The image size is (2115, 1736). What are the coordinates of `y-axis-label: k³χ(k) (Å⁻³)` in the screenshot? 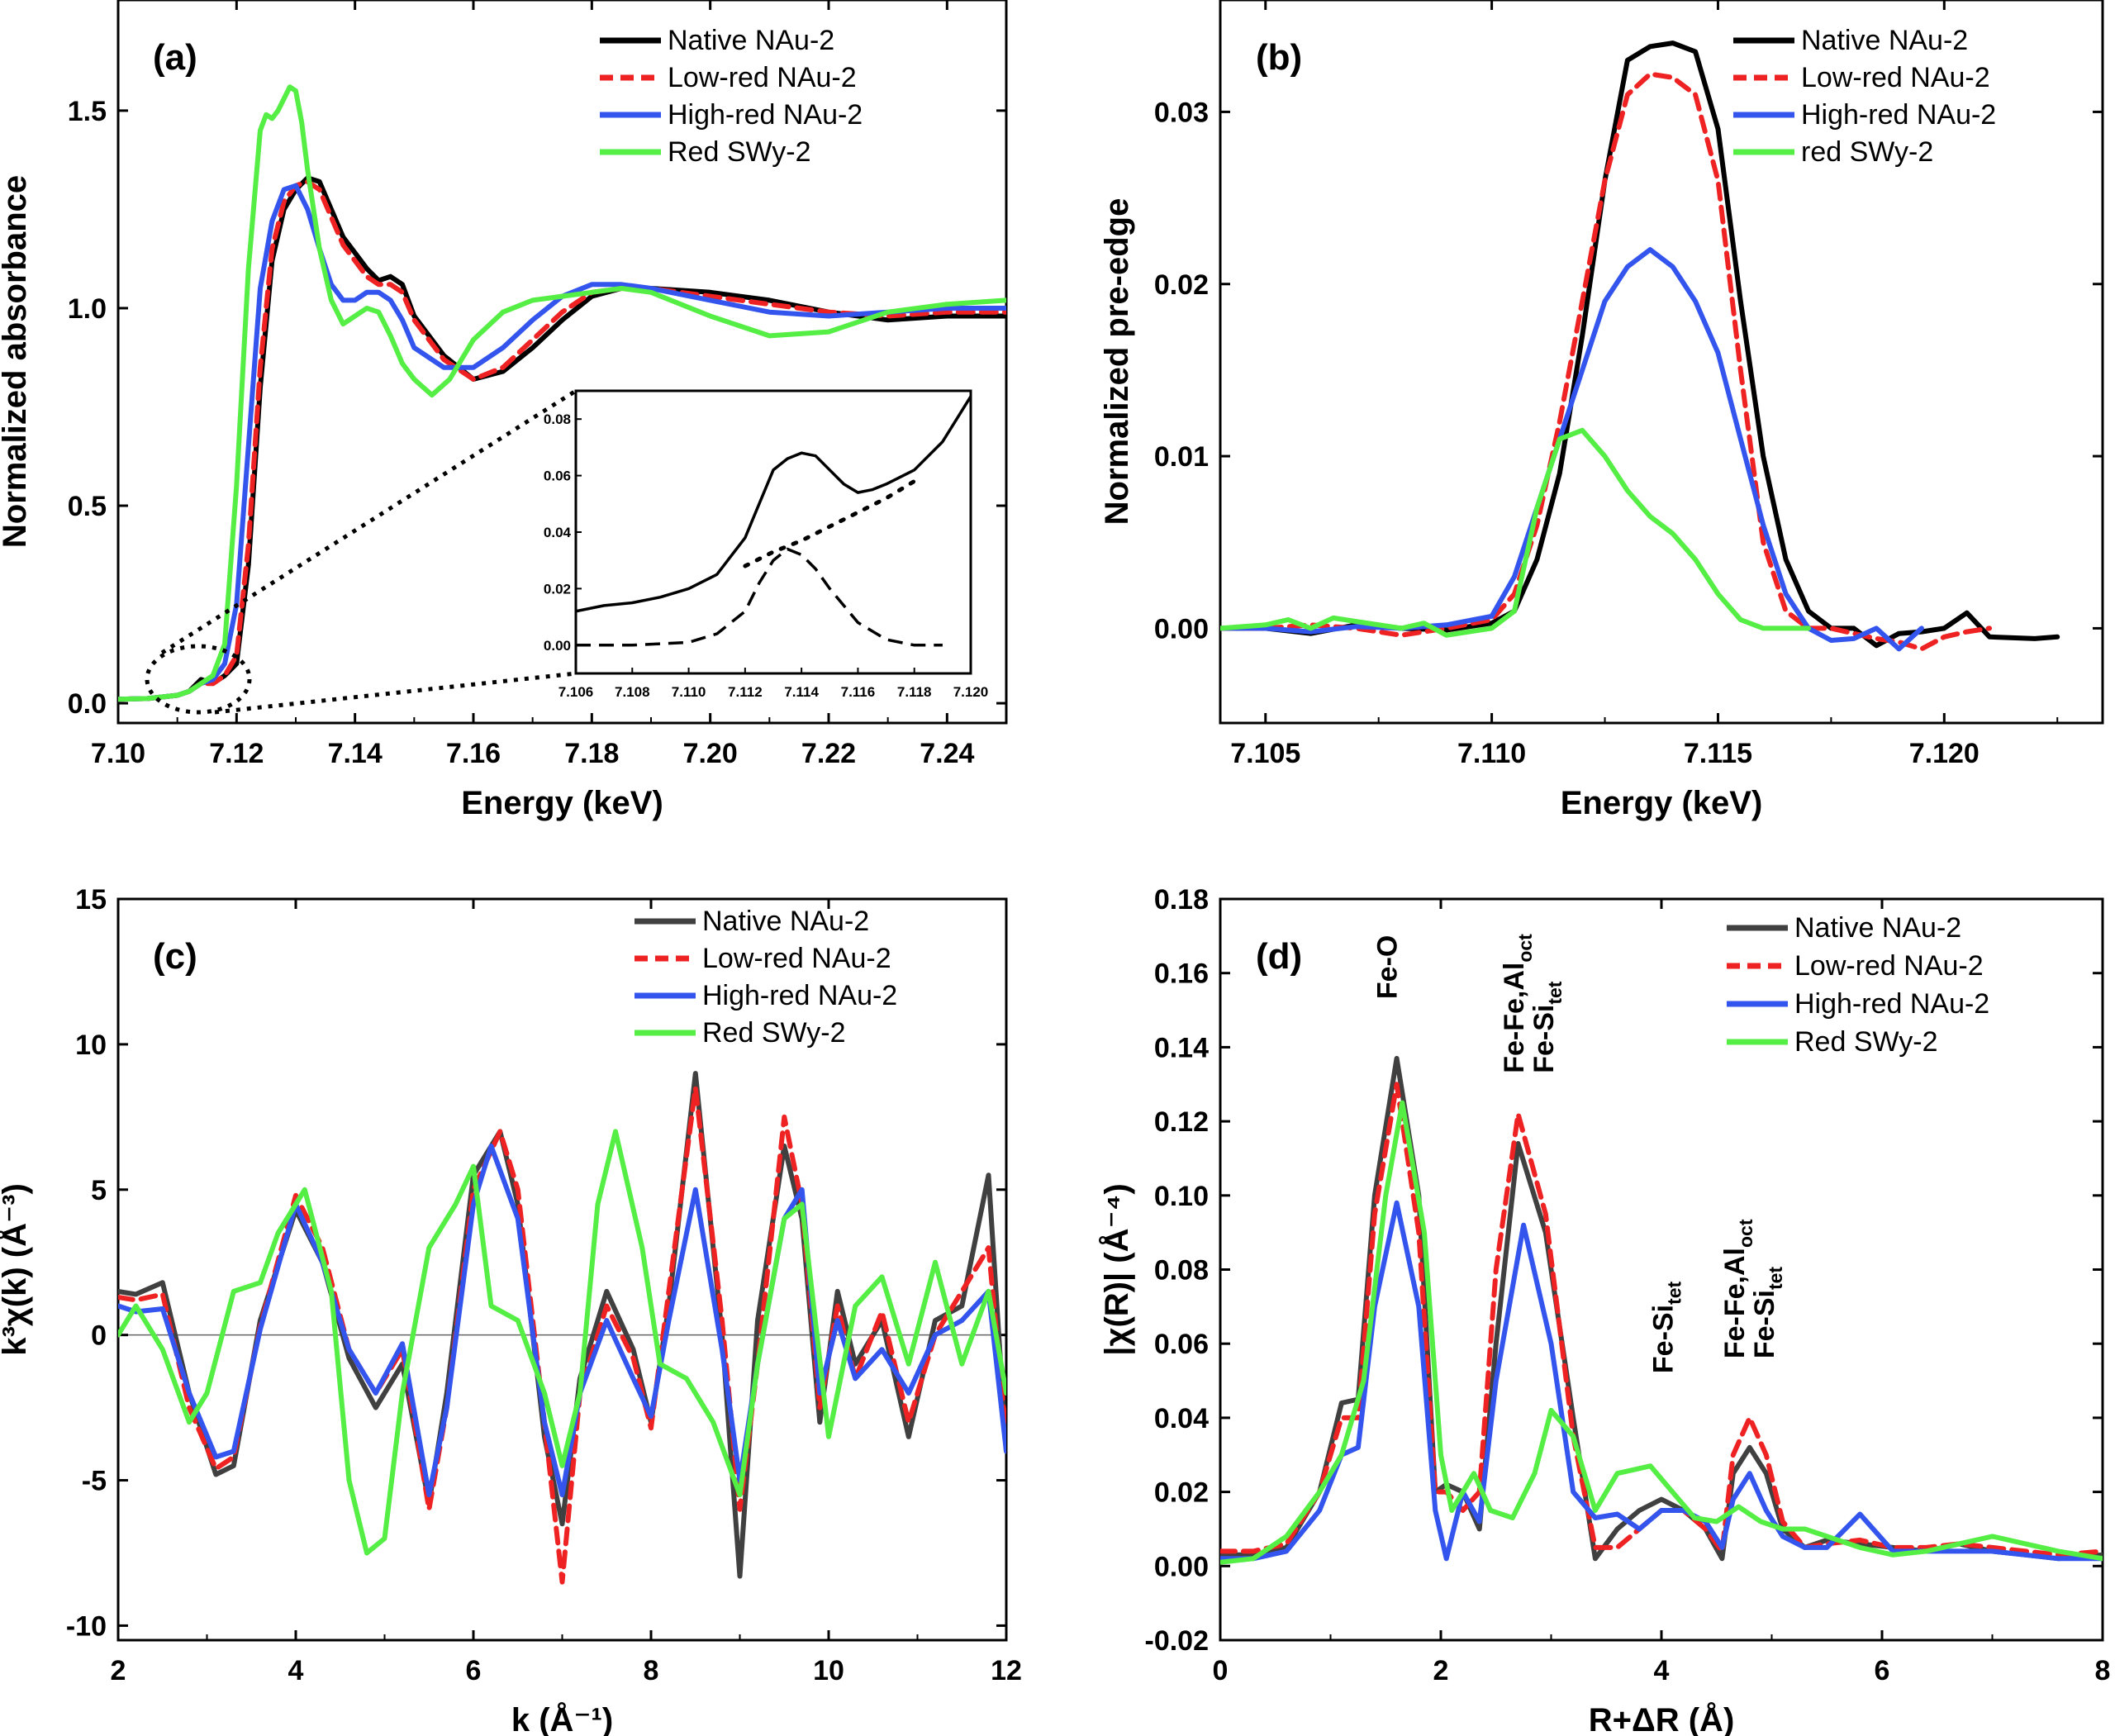 It's located at (16, 1269).